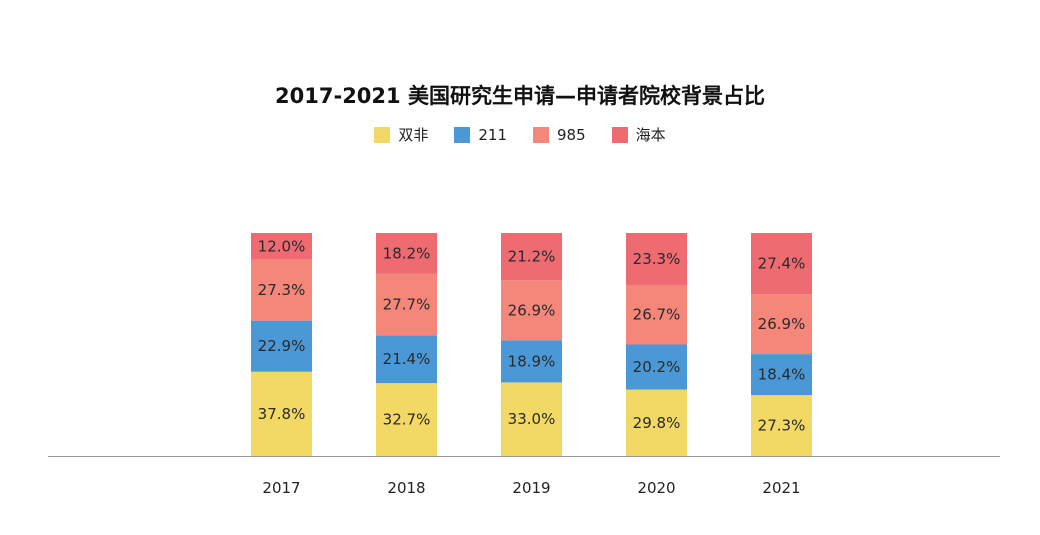 The width and height of the screenshot is (1040, 535). I want to click on data-label: 18.9%, so click(532, 361).